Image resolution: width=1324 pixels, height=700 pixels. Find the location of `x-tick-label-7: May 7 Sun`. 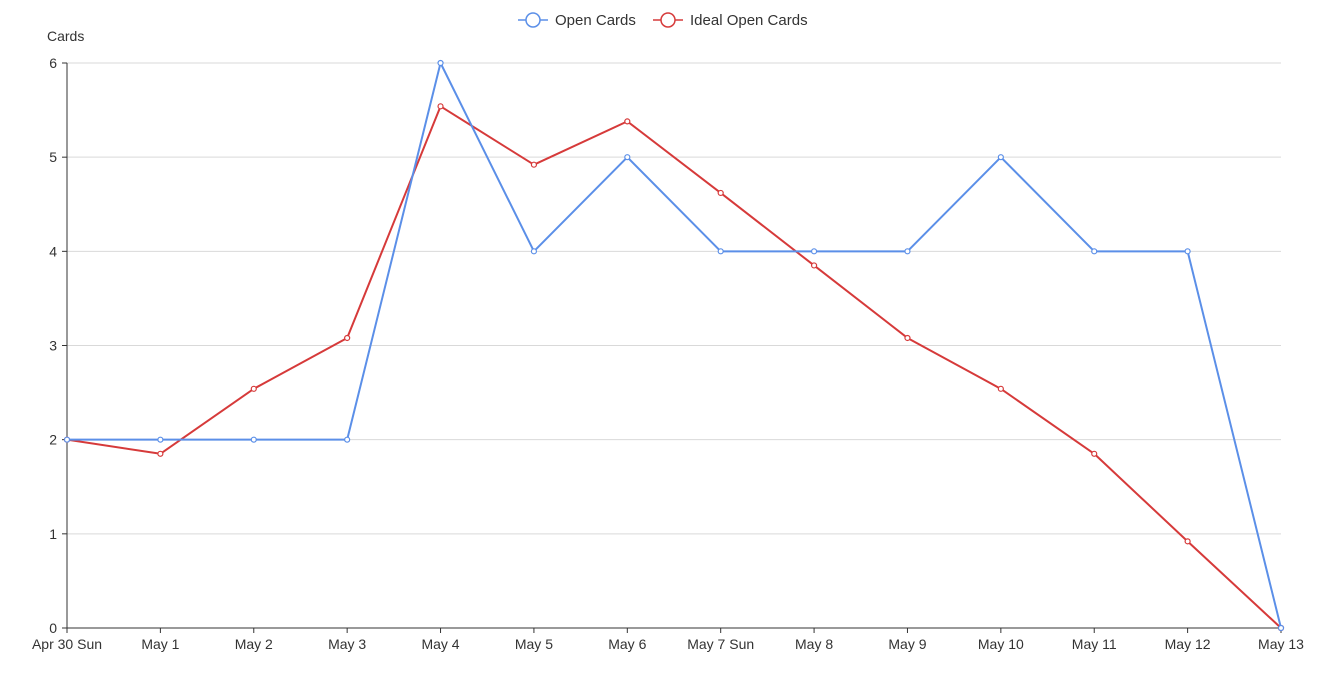

x-tick-label-7: May 7 Sun is located at coordinates (720, 644).